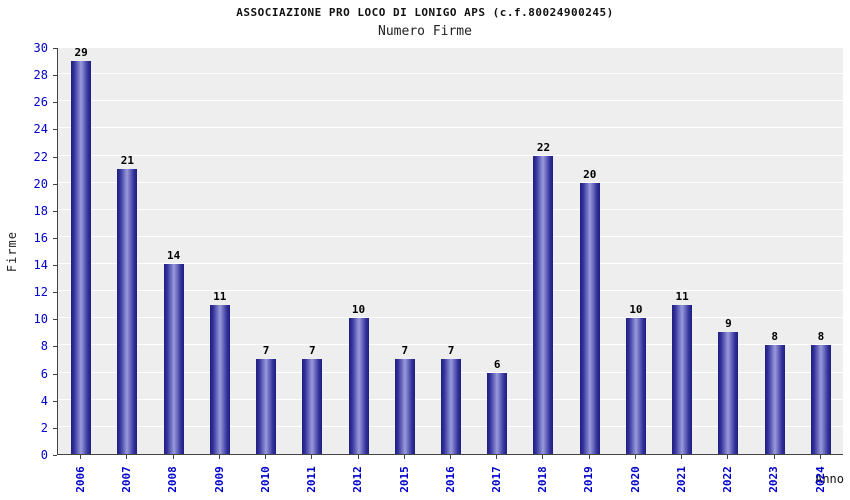 The image size is (850, 500). What do you see at coordinates (126, 479) in the screenshot?
I see `x-tick-label-wrap: 2007` at bounding box center [126, 479].